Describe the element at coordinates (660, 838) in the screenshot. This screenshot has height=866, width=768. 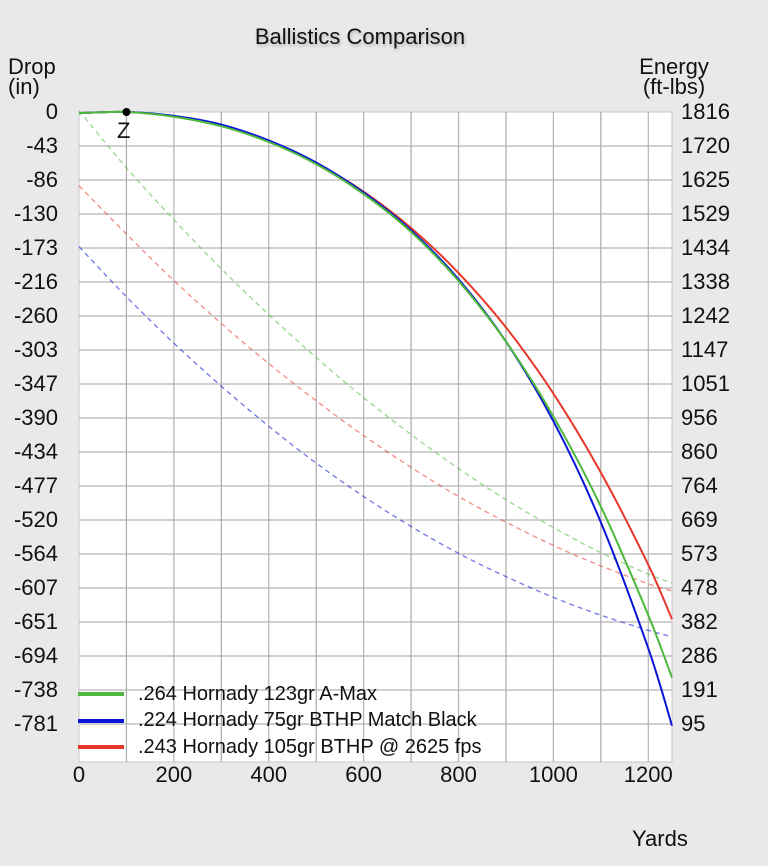
I see `x-axis-title: Yards` at that location.